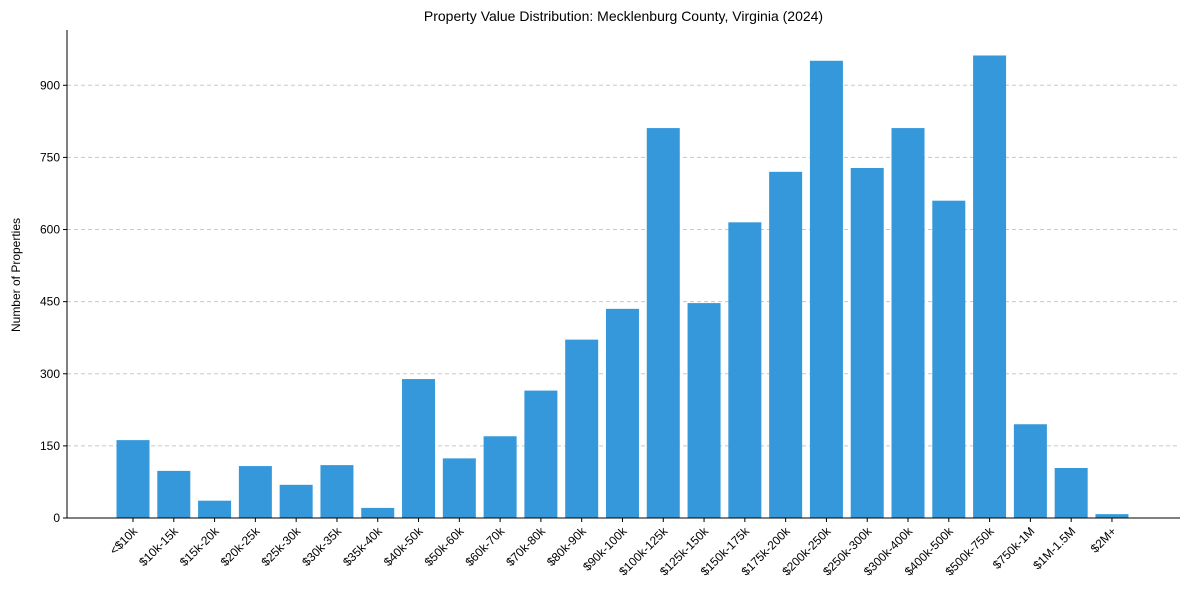 The height and width of the screenshot is (590, 1189). Describe the element at coordinates (322, 547) in the screenshot. I see `x-tick-label: $30k-35k` at that location.